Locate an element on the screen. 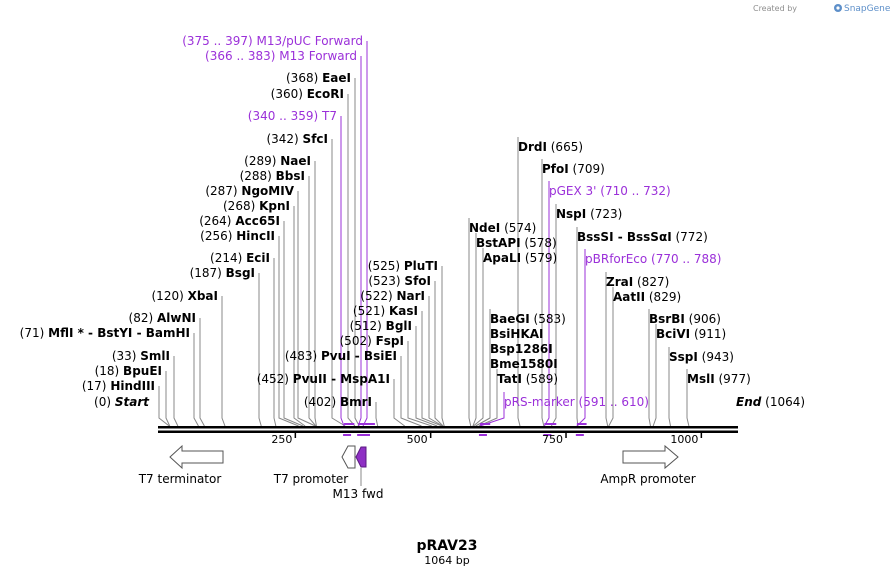  enzyme-label-bpuei: (18) BpuEI is located at coordinates (128, 371).